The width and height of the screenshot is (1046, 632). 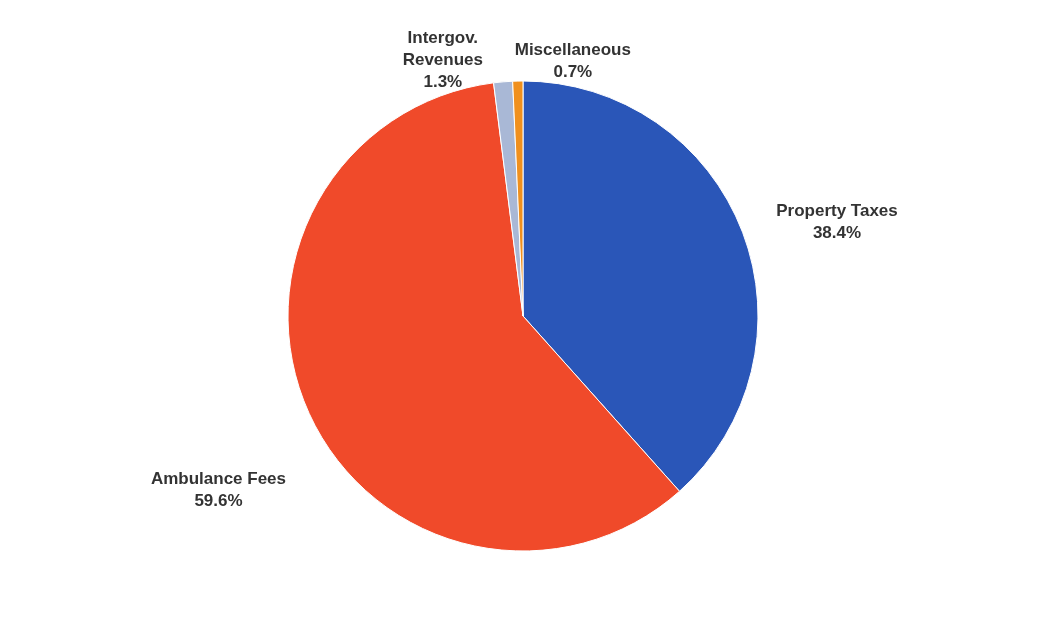 I want to click on data-label: 1.3%, so click(x=443, y=81).